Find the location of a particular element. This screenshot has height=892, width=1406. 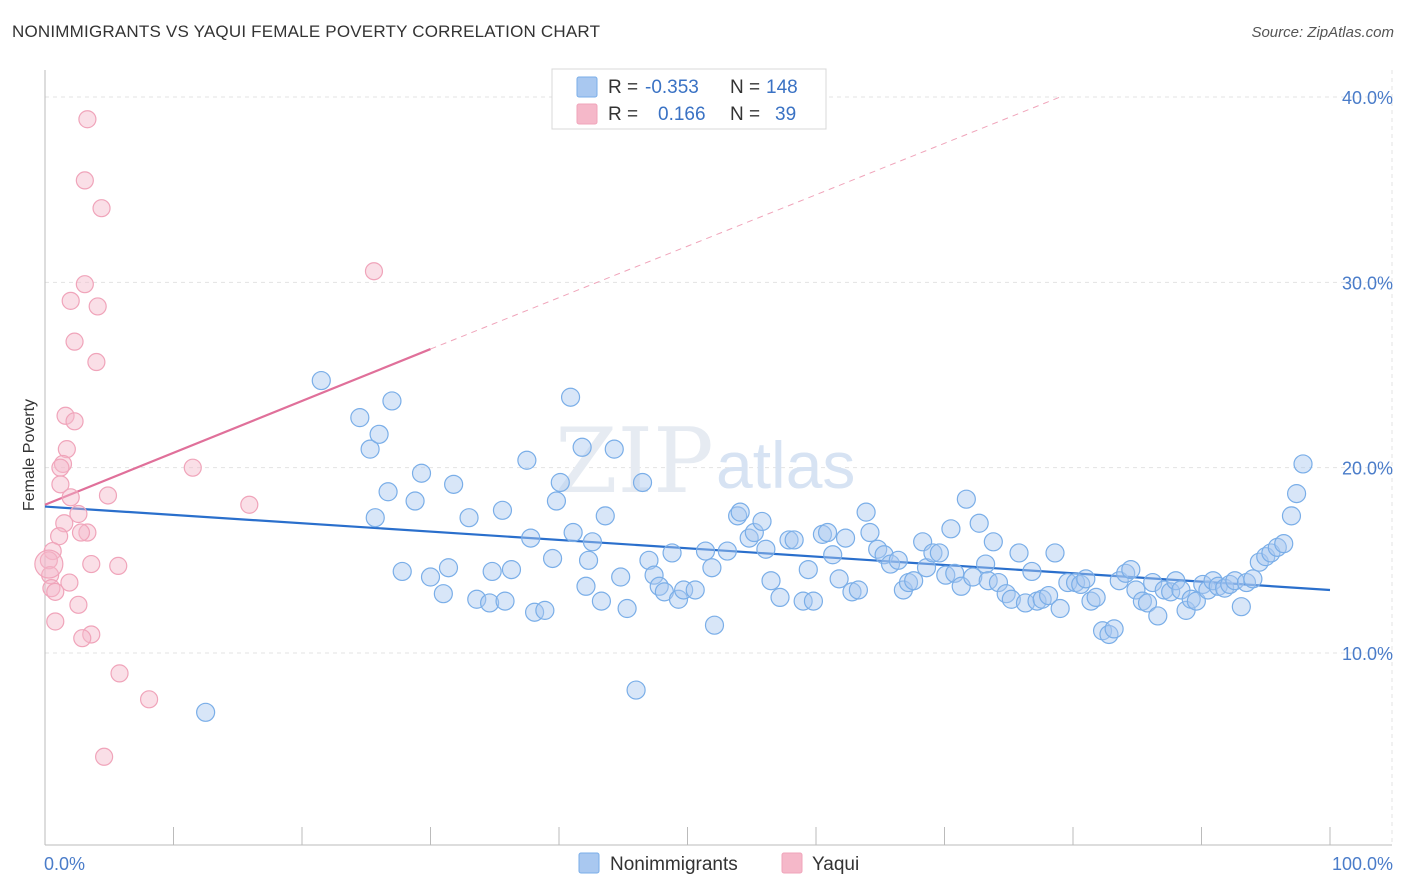

yaqui-trend-line is located at coordinates (237, 427).